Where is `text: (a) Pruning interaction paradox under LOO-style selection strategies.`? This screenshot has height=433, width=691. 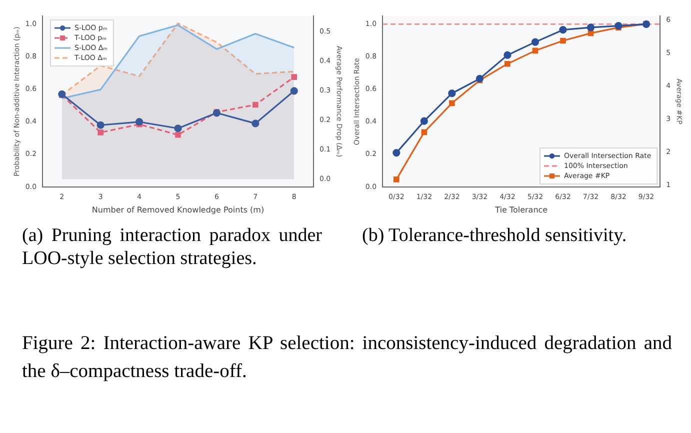
text: (a) Pruning interaction paradox under LOO-style selection strategies. is located at coordinates (172, 247).